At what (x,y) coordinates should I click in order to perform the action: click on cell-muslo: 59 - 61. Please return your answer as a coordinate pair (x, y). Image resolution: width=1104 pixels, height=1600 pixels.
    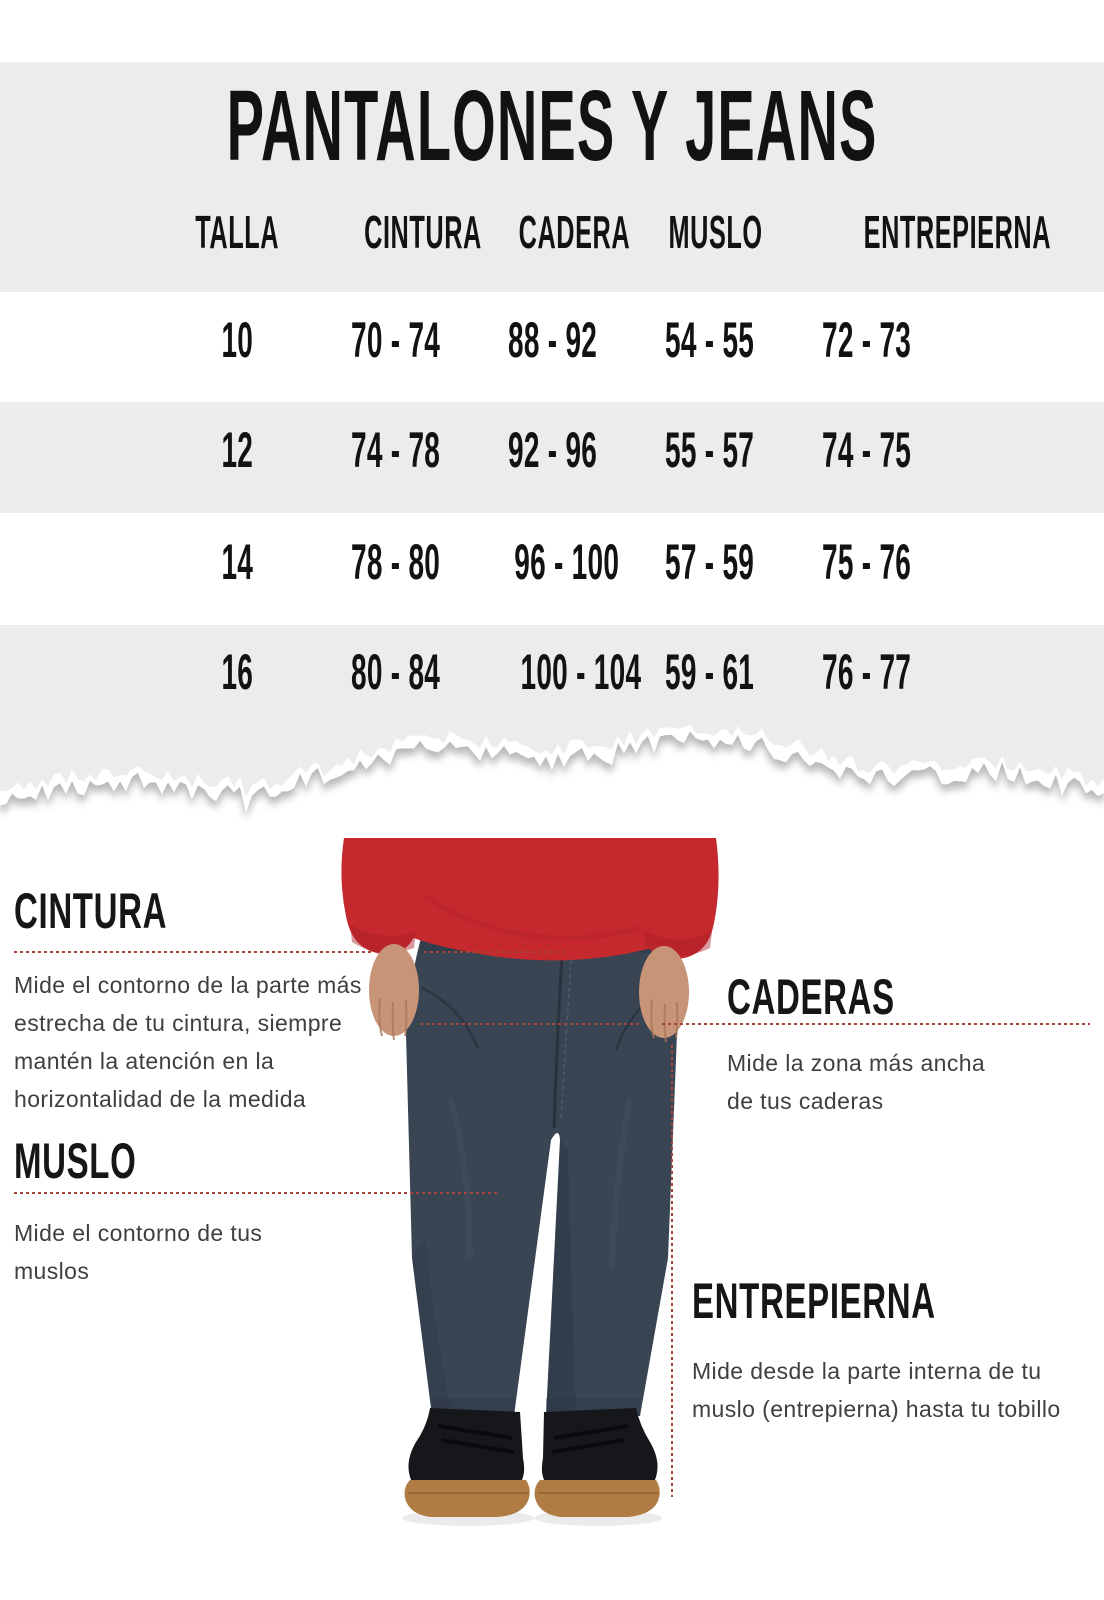
    Looking at the image, I should click on (710, 672).